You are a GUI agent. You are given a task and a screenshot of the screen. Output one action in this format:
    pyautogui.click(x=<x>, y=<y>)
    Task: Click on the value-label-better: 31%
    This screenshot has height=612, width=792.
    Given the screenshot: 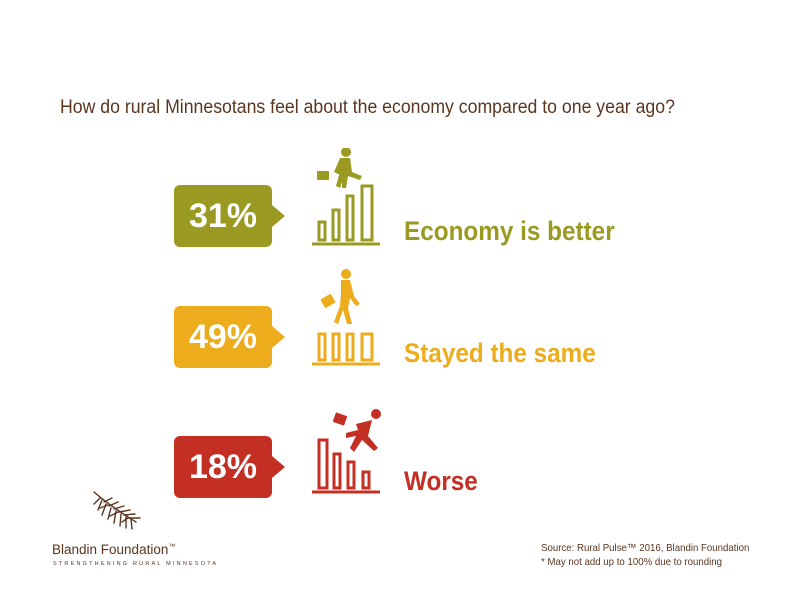 What is the action you would take?
    pyautogui.click(x=223, y=215)
    